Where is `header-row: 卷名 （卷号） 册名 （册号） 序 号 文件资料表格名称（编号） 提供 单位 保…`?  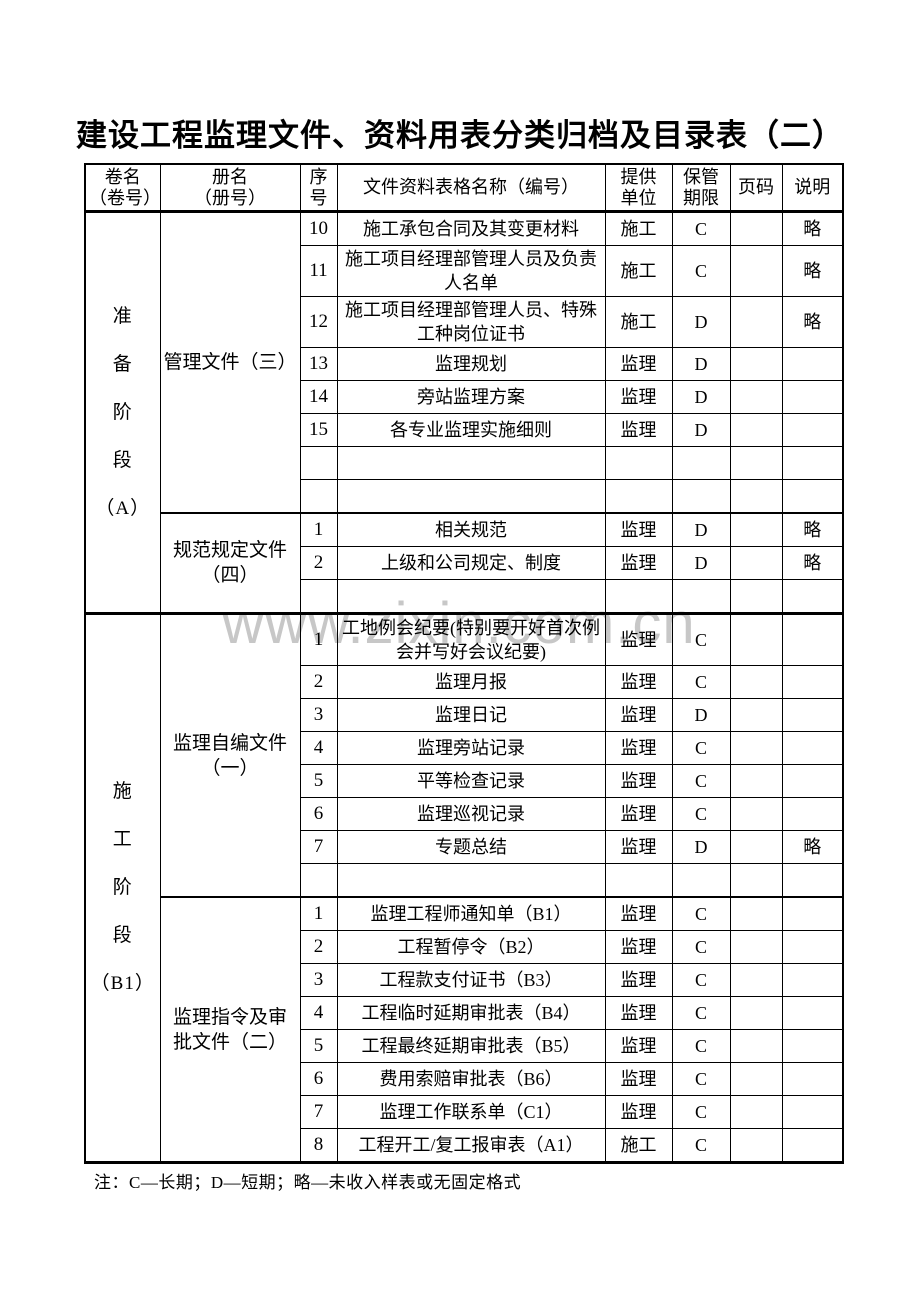 header-row: 卷名 （卷号） 册名 （册号） 序 号 文件资料表格名称（编号） 提供 单位 保… is located at coordinates (464, 187).